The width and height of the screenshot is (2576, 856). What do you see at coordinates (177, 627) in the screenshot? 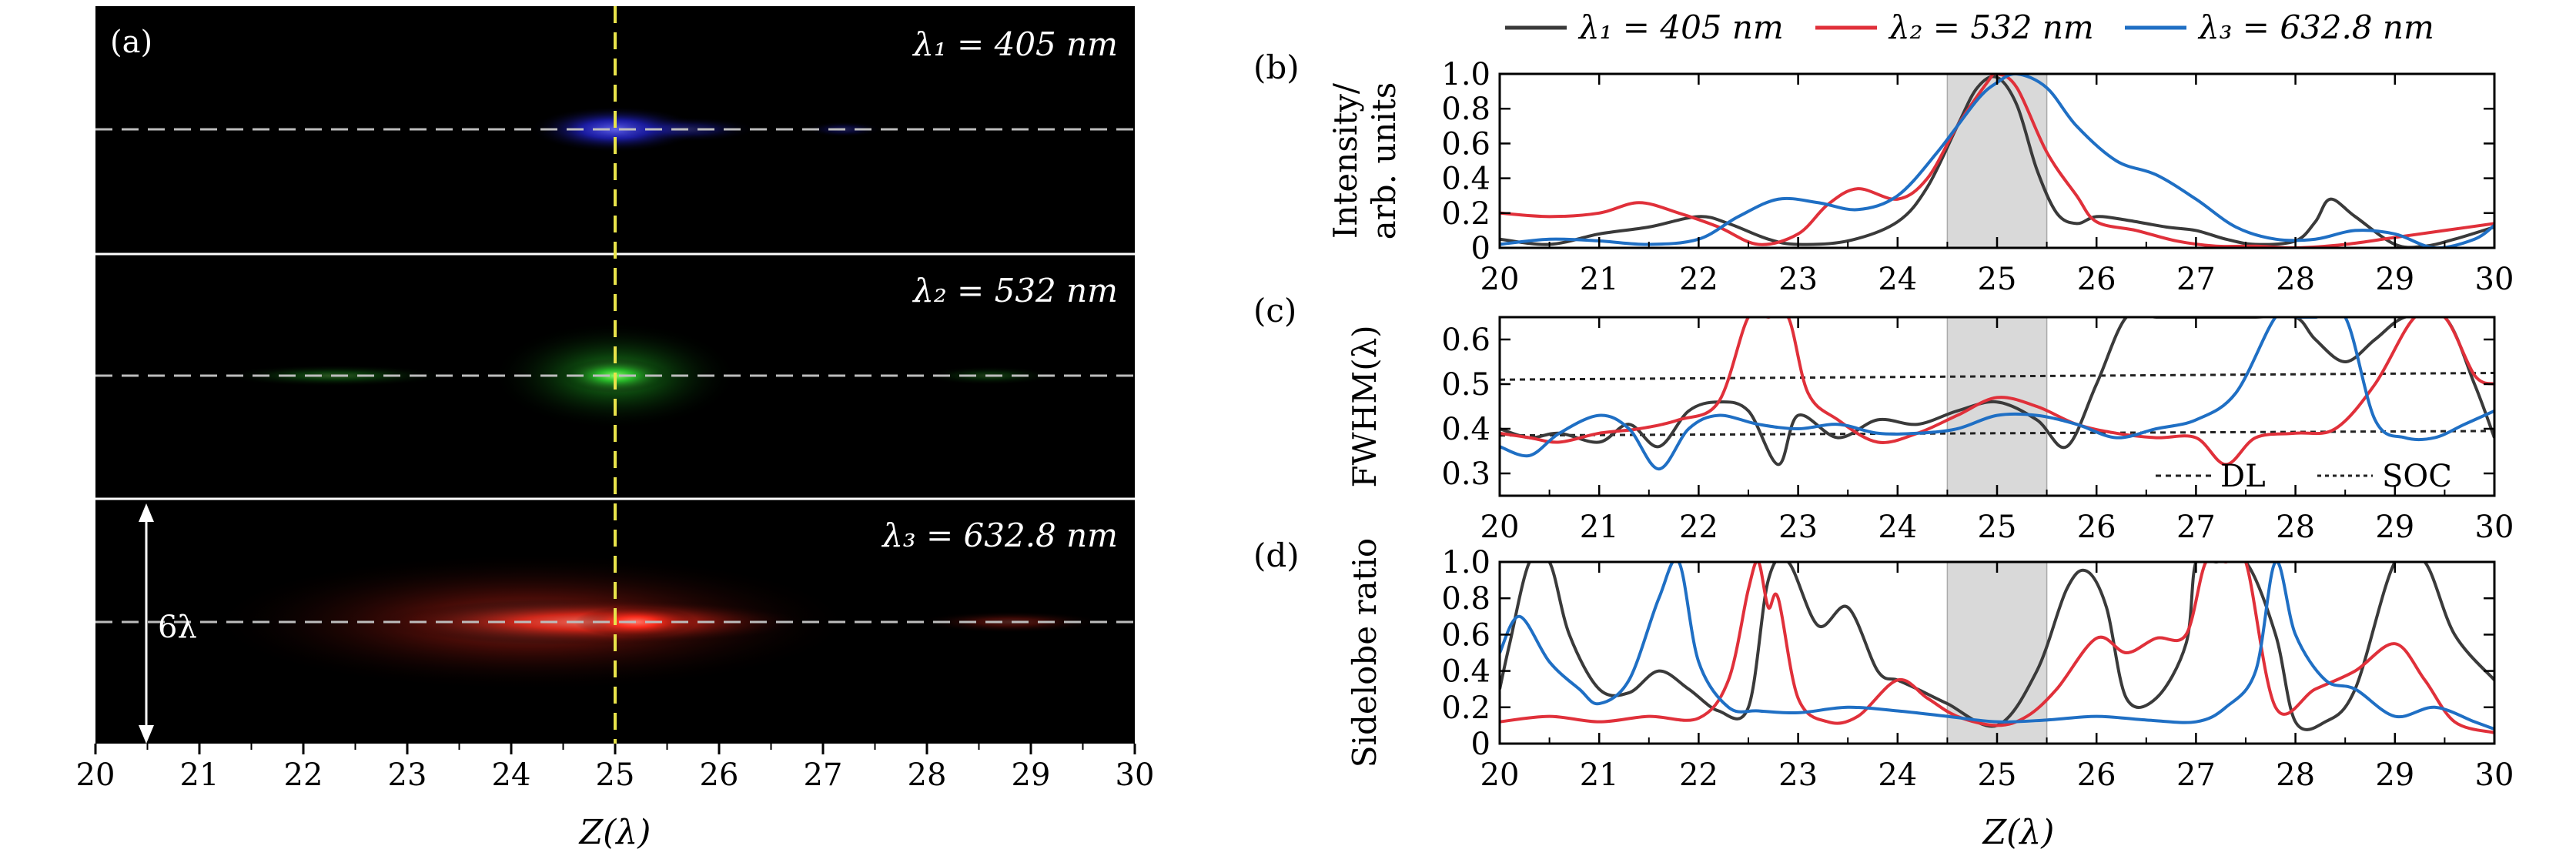
I see `arrow-label: 6λ` at bounding box center [177, 627].